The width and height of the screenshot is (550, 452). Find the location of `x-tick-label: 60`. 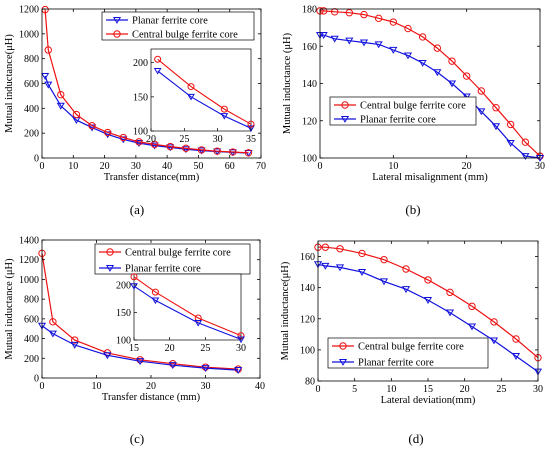

x-tick-label: 60 is located at coordinates (230, 166).